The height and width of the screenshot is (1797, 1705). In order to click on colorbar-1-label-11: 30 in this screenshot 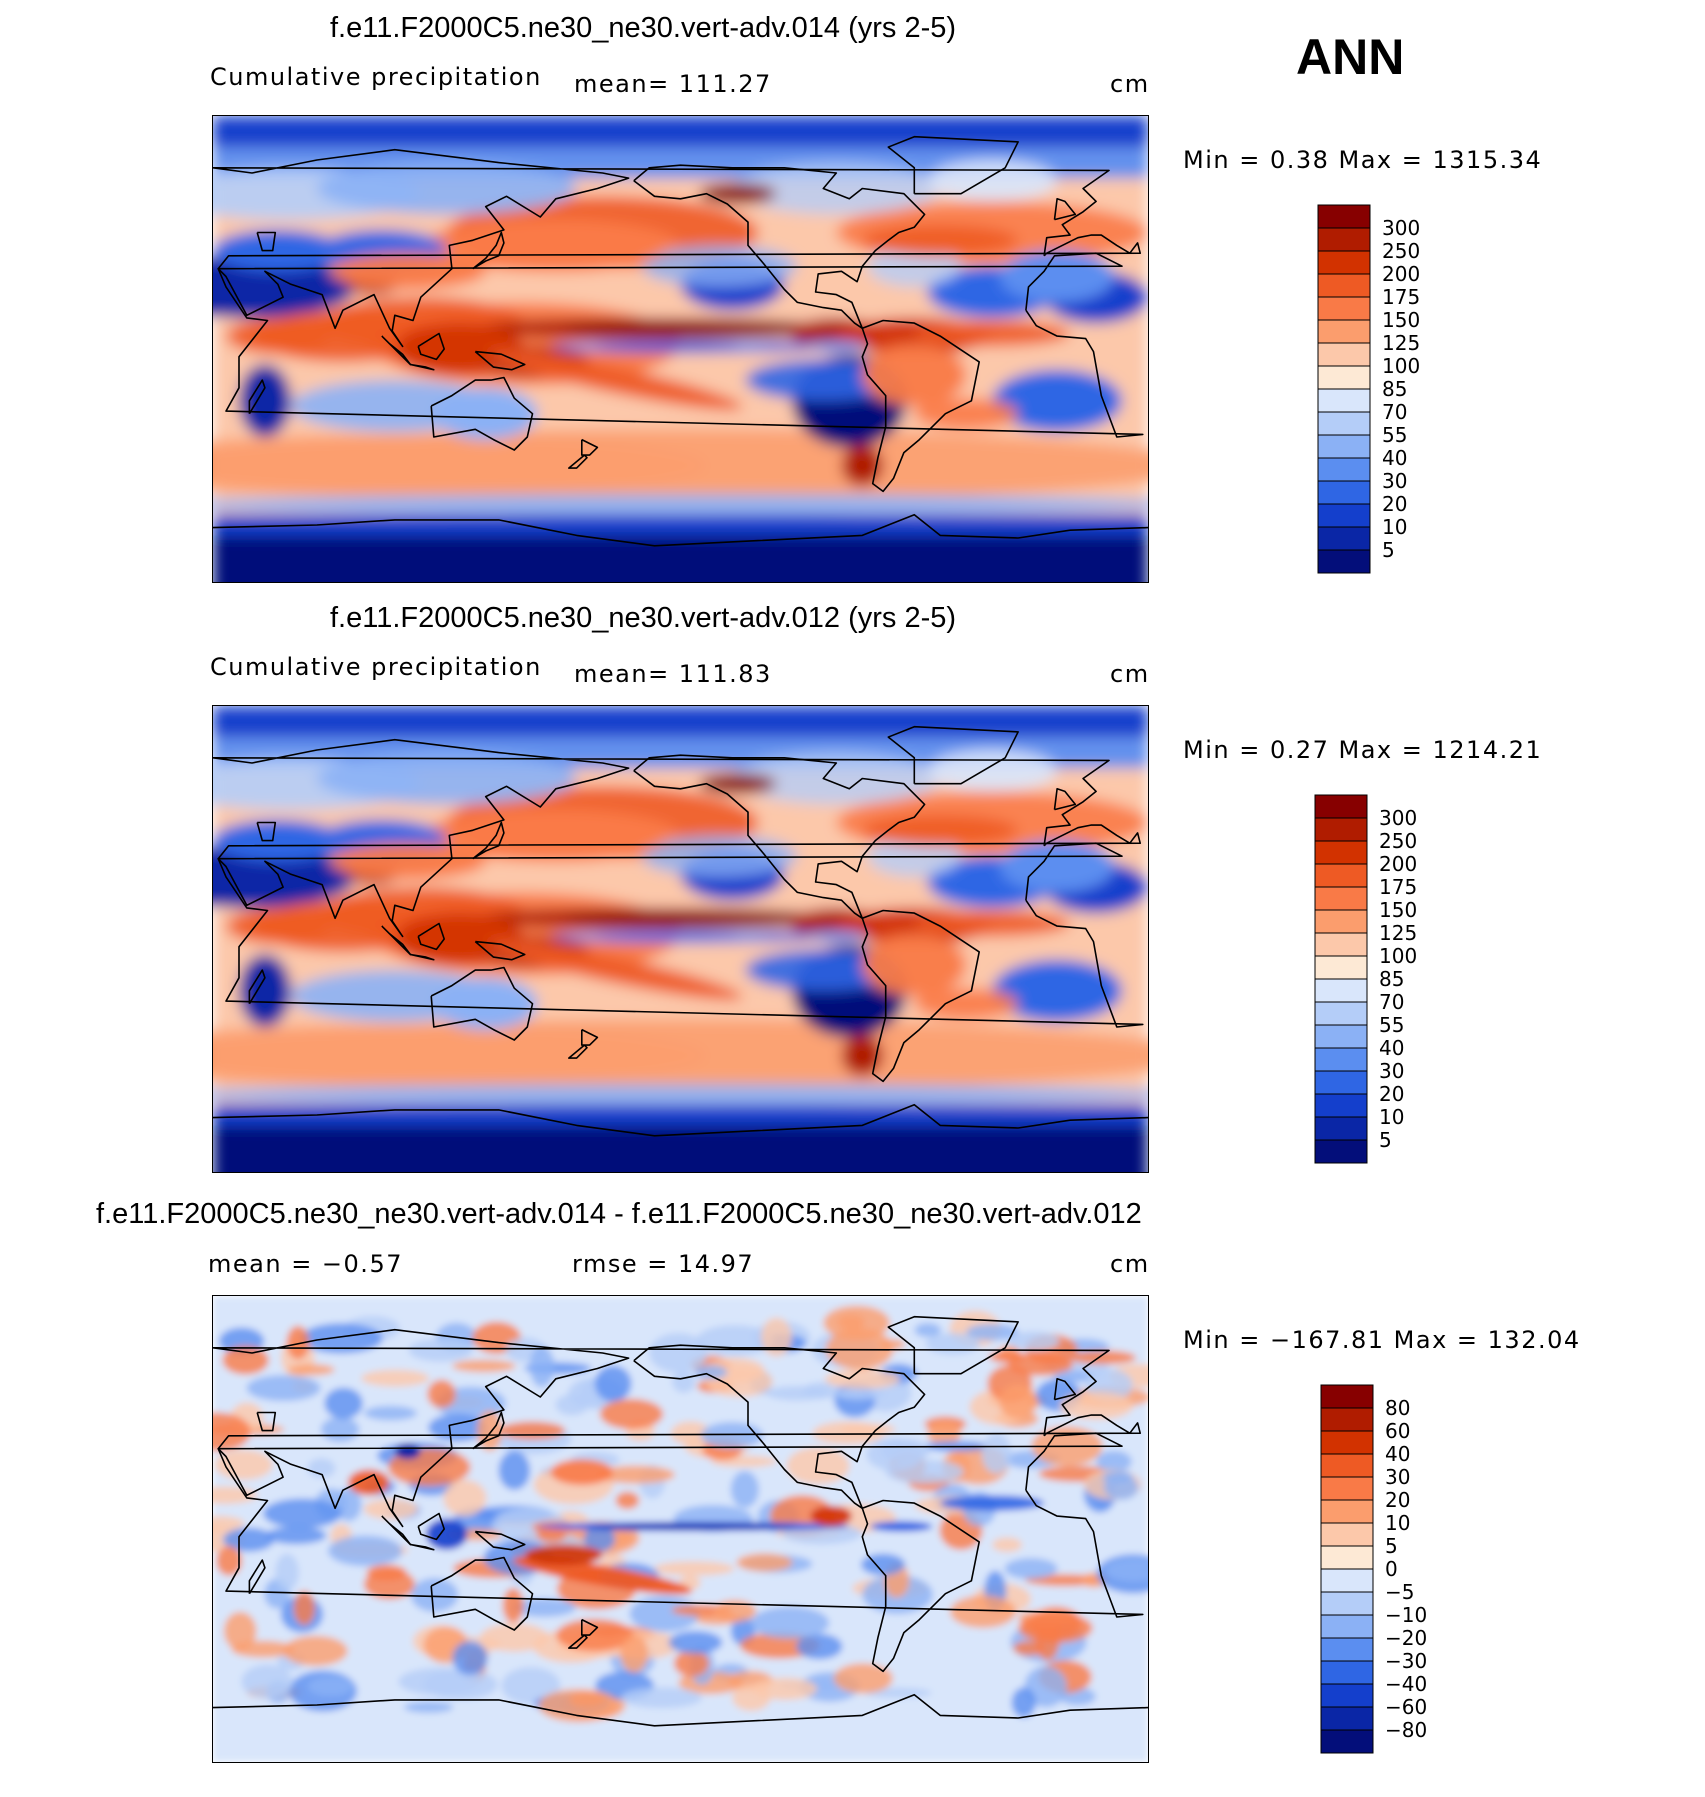, I will do `click(1394, 481)`.